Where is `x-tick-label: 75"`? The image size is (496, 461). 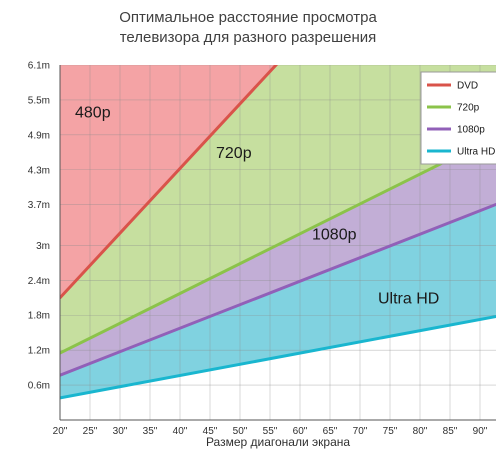
x-tick-label: 75" is located at coordinates (390, 431).